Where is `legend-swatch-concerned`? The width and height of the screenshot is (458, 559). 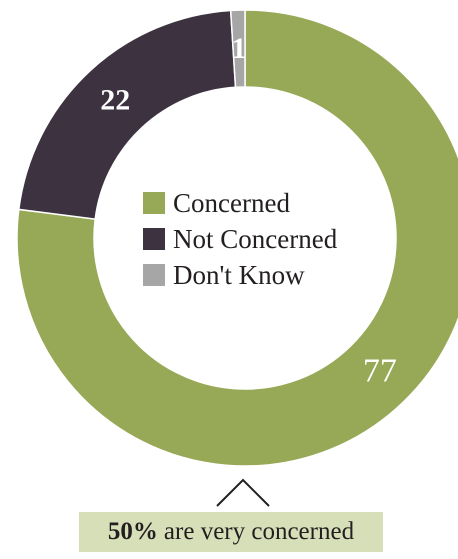 legend-swatch-concerned is located at coordinates (154, 203).